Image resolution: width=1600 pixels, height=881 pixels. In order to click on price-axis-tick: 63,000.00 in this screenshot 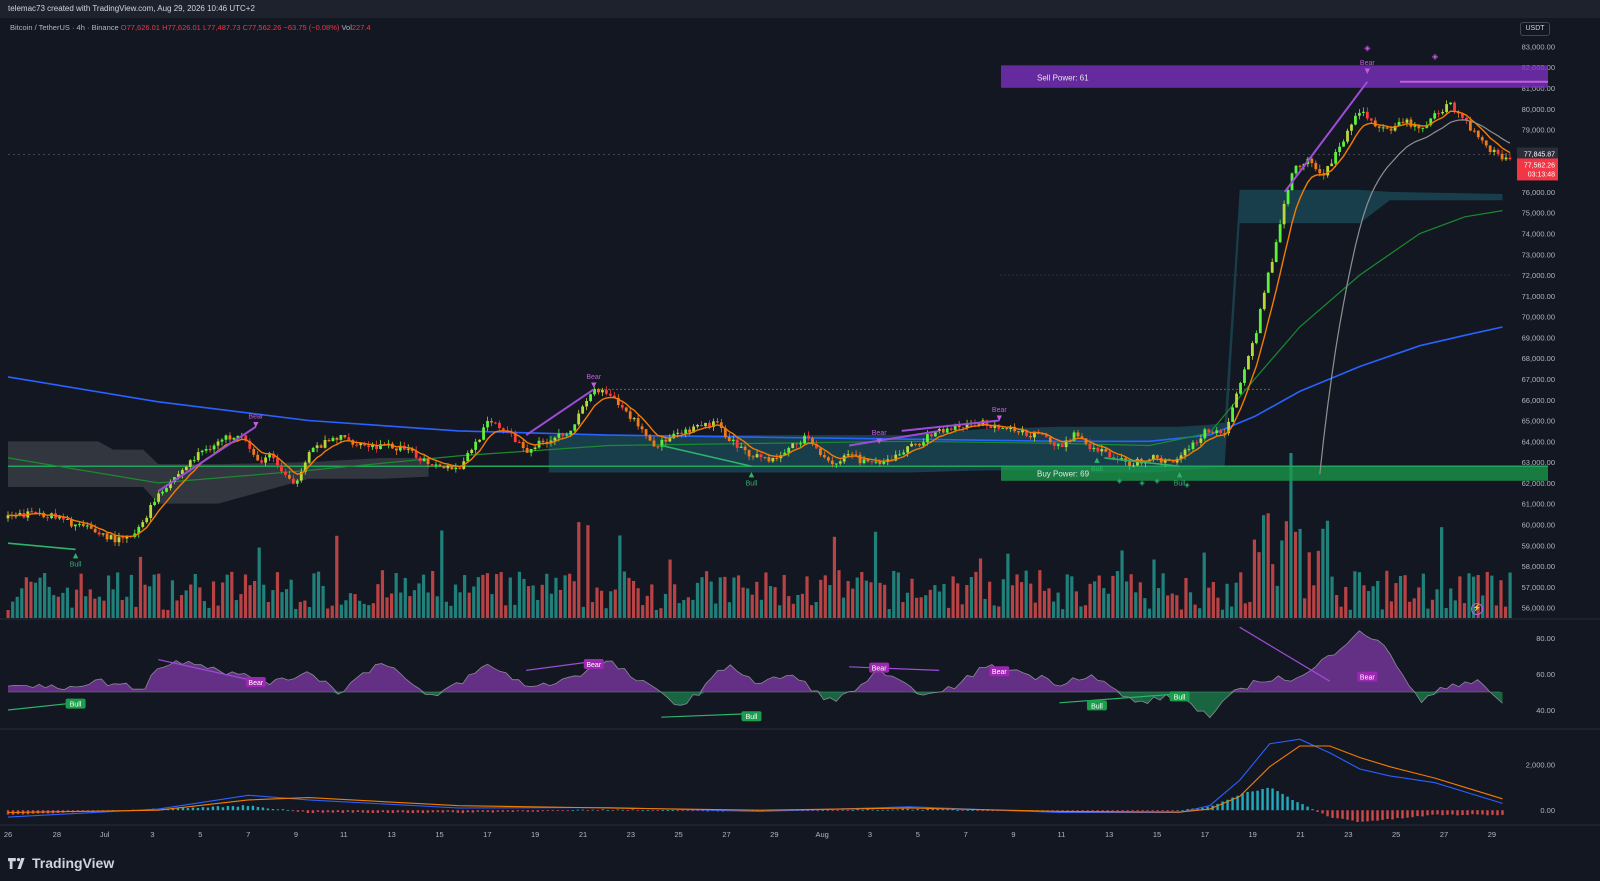, I will do `click(1538, 462)`.